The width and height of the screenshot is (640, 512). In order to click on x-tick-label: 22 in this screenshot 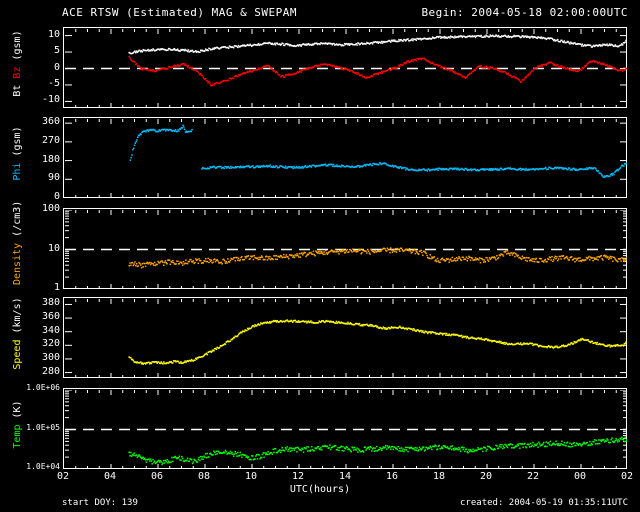, I will do `click(533, 476)`.